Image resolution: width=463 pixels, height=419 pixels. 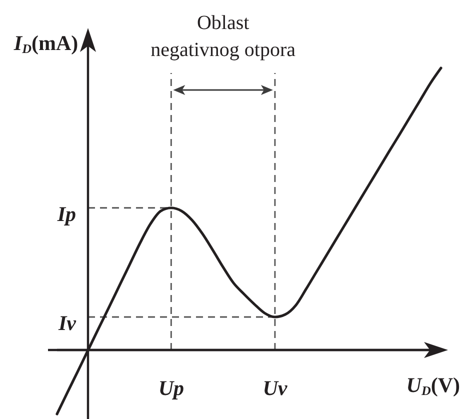 I want to click on x-axis-title: U$_{D}$(V), so click(x=433, y=385).